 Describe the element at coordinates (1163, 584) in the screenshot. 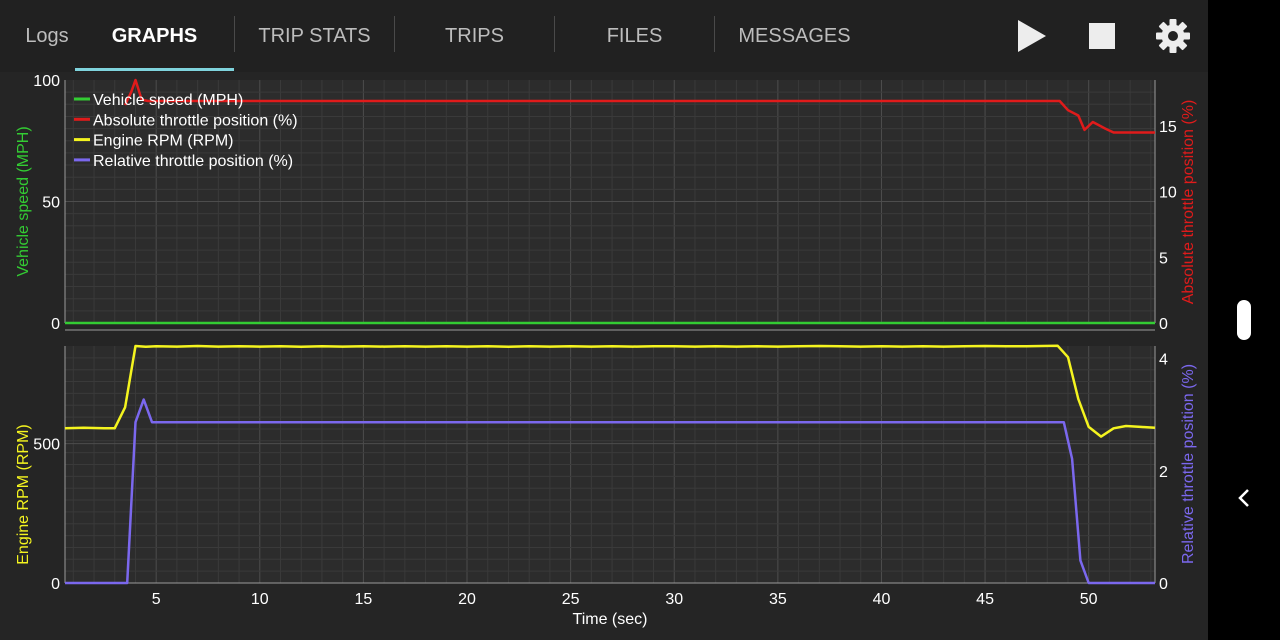

I see `right-tick-label-1-0: 0` at that location.